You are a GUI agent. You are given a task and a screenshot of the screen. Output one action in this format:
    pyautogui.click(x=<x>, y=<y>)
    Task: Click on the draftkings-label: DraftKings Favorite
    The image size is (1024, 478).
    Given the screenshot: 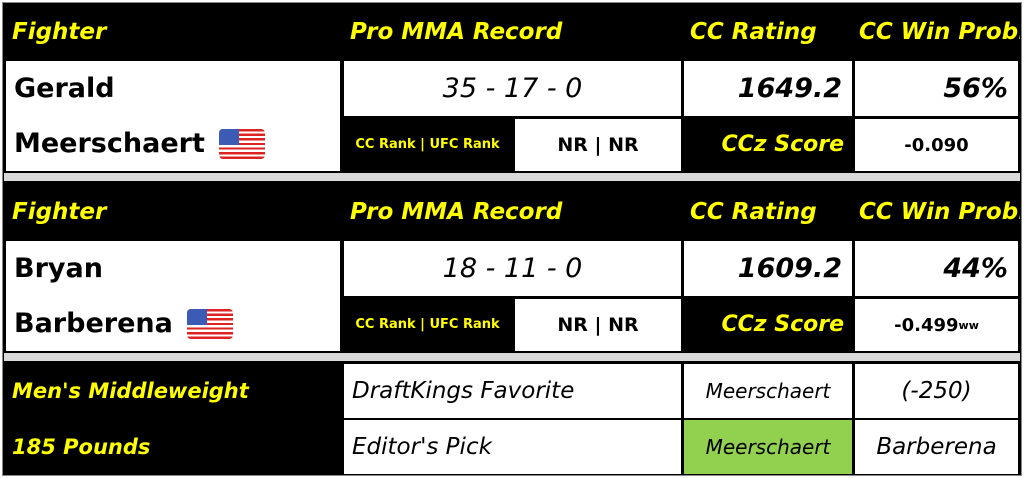 What is the action you would take?
    pyautogui.click(x=512, y=391)
    